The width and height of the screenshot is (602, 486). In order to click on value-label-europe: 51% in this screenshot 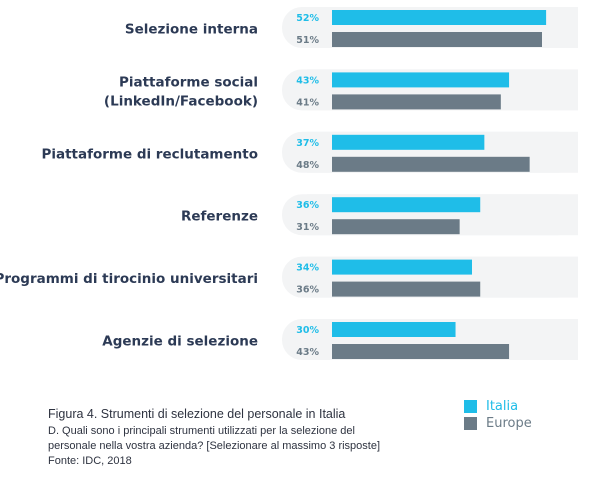, I will do `click(307, 40)`.